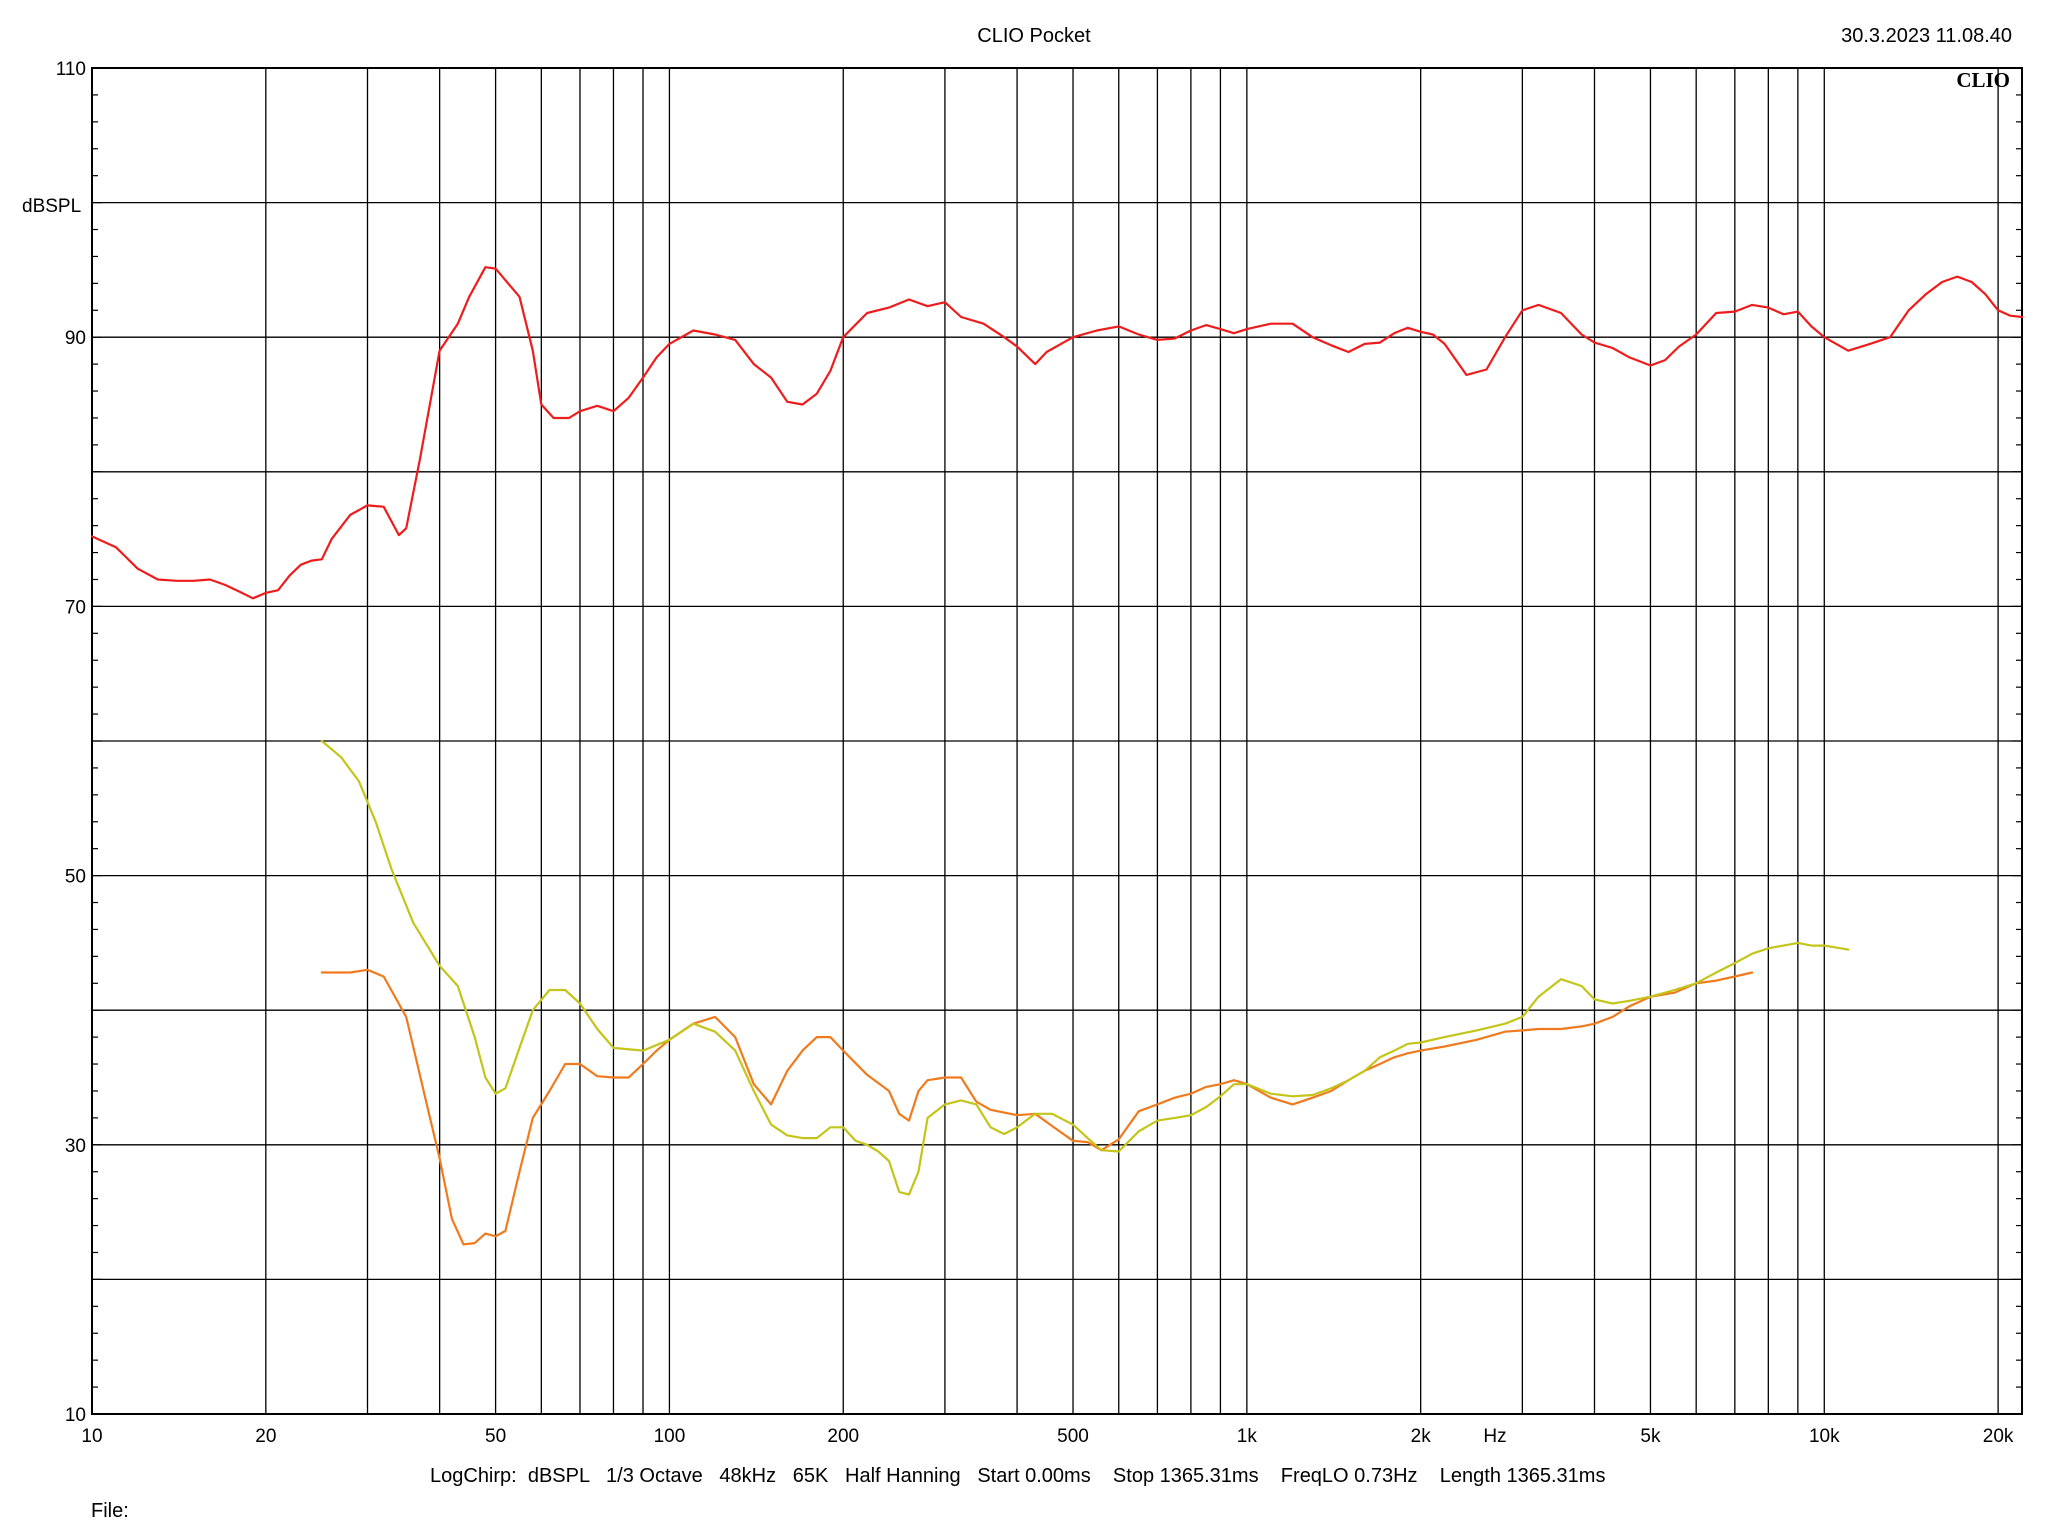  What do you see at coordinates (843, 1436) in the screenshot?
I see `x-tick-label: 200` at bounding box center [843, 1436].